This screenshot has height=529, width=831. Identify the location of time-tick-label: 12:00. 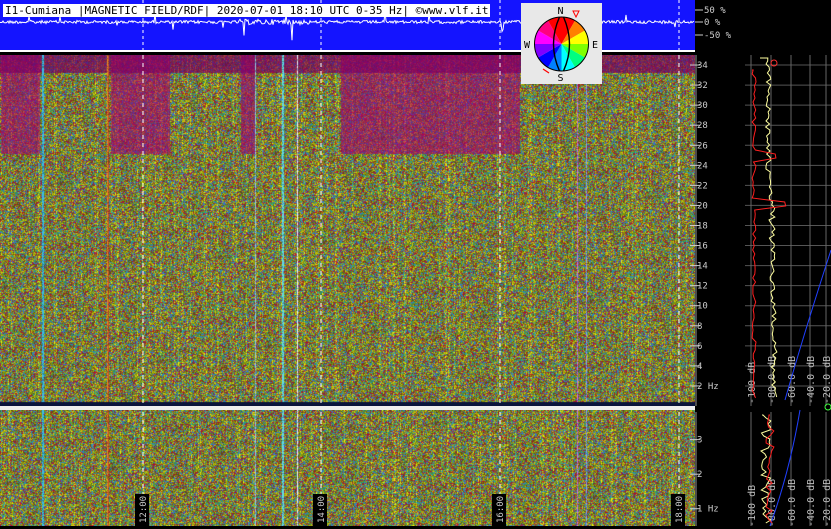
(144, 509).